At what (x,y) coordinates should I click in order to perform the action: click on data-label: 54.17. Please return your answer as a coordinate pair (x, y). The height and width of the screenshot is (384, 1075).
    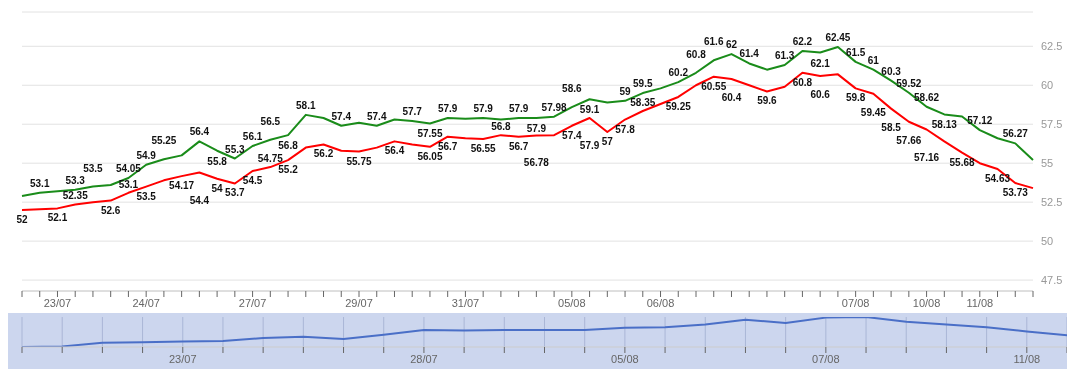
    Looking at the image, I should click on (182, 186).